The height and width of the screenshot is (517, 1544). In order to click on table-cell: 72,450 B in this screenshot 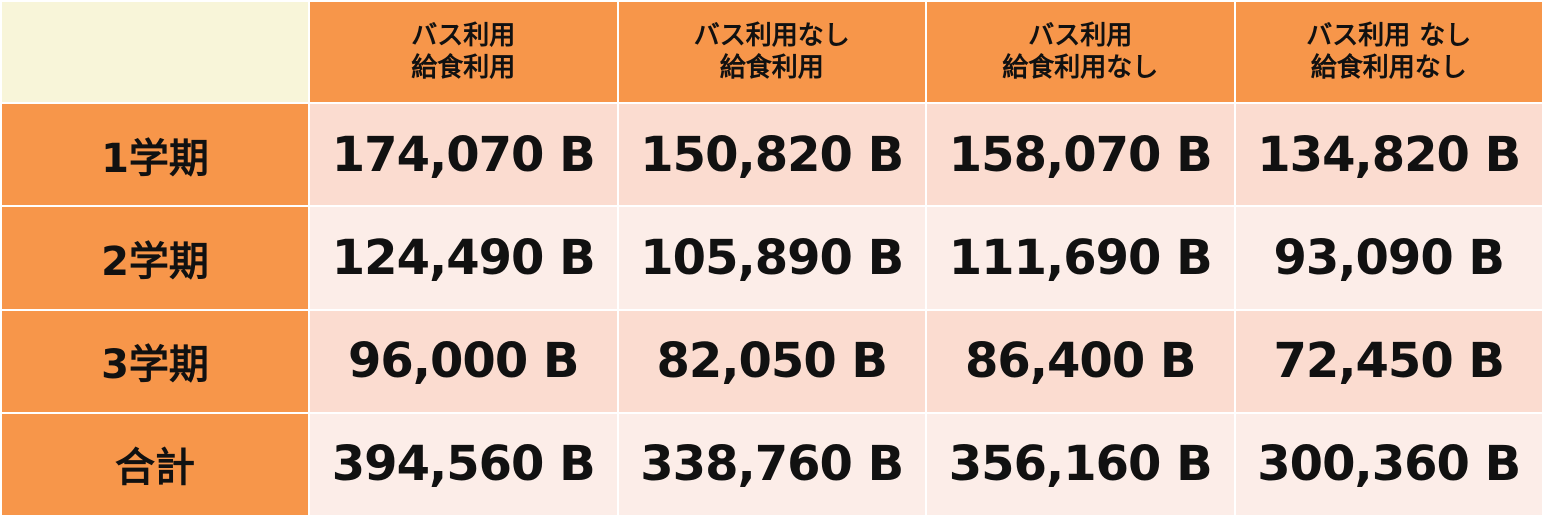, I will do `click(1388, 361)`.